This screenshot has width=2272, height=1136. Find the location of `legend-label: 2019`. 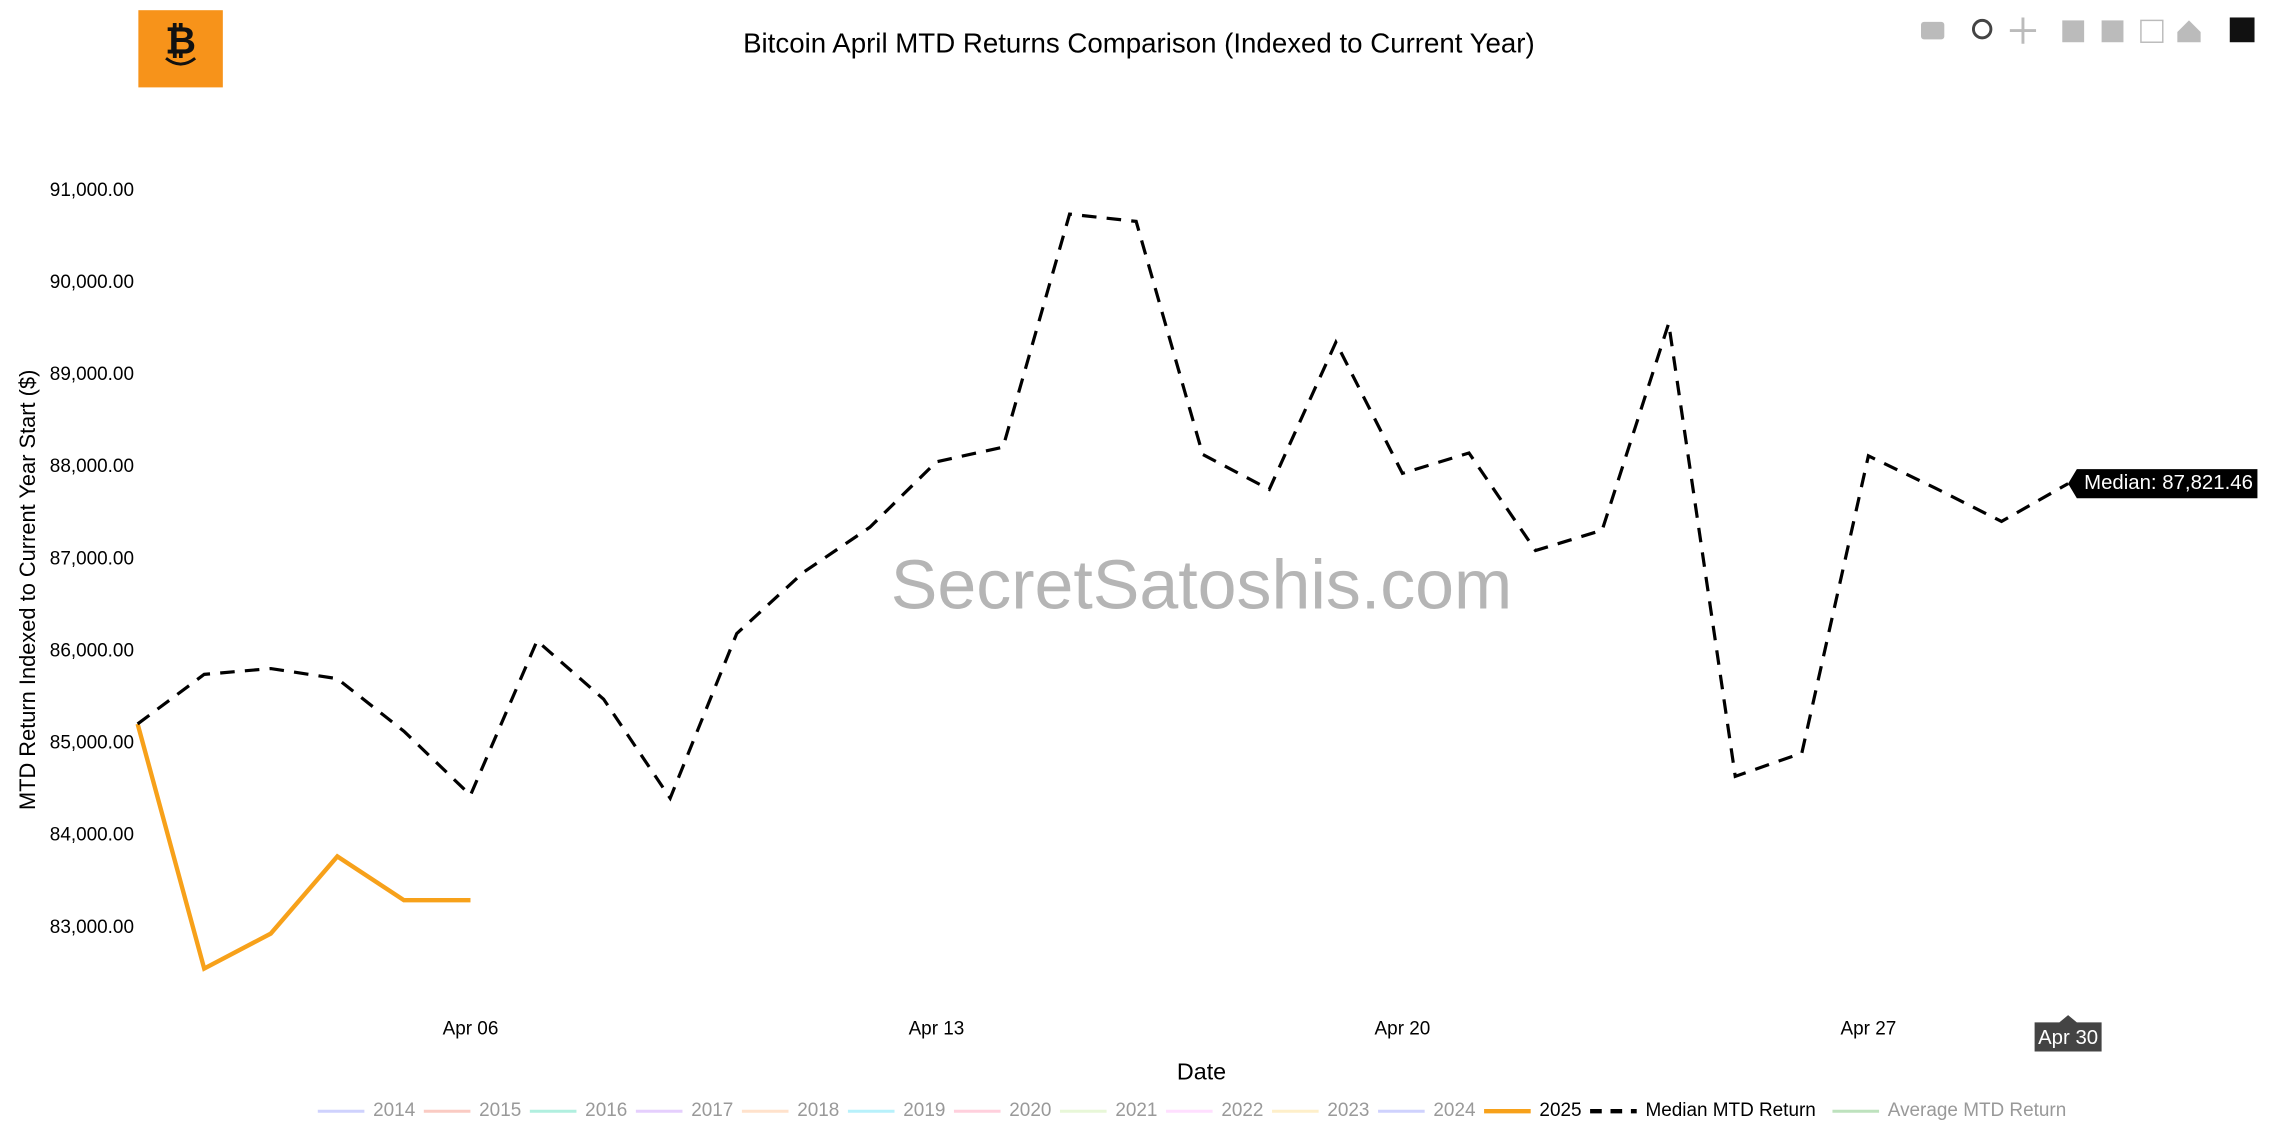

legend-label: 2019 is located at coordinates (924, 1110).